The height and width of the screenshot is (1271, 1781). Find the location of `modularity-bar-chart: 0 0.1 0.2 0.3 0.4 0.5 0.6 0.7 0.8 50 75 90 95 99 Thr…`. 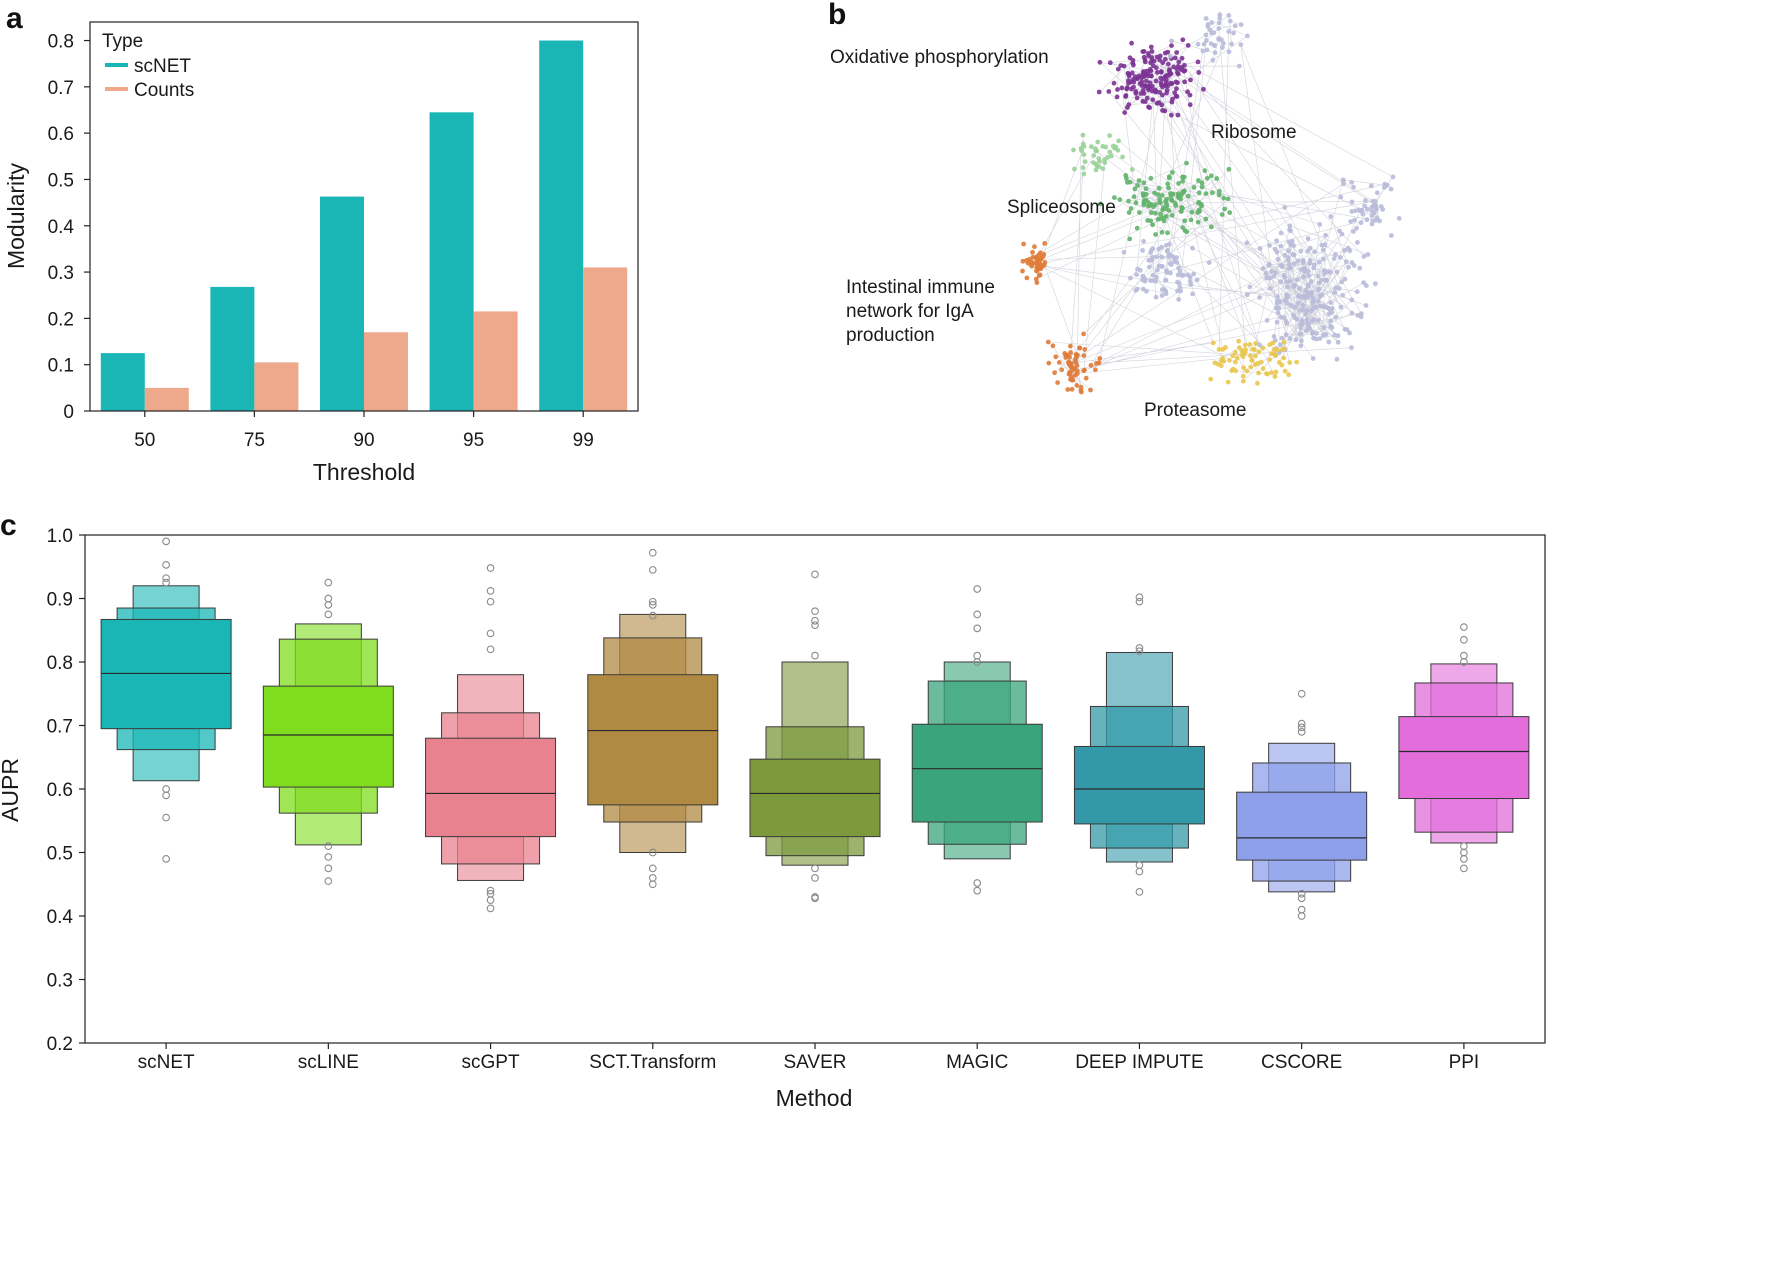

modularity-bar-chart: 0 0.1 0.2 0.3 0.4 0.5 0.6 0.7 0.8 50 75 90 95 99 Thr… is located at coordinates (321, 253).